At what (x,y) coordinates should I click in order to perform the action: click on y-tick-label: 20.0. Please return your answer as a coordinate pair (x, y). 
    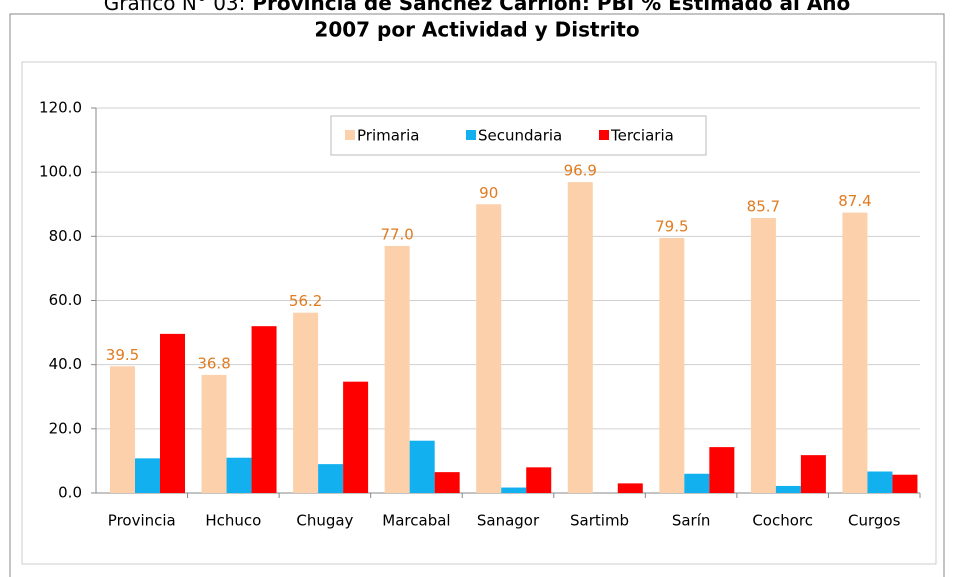
    Looking at the image, I should click on (65, 428).